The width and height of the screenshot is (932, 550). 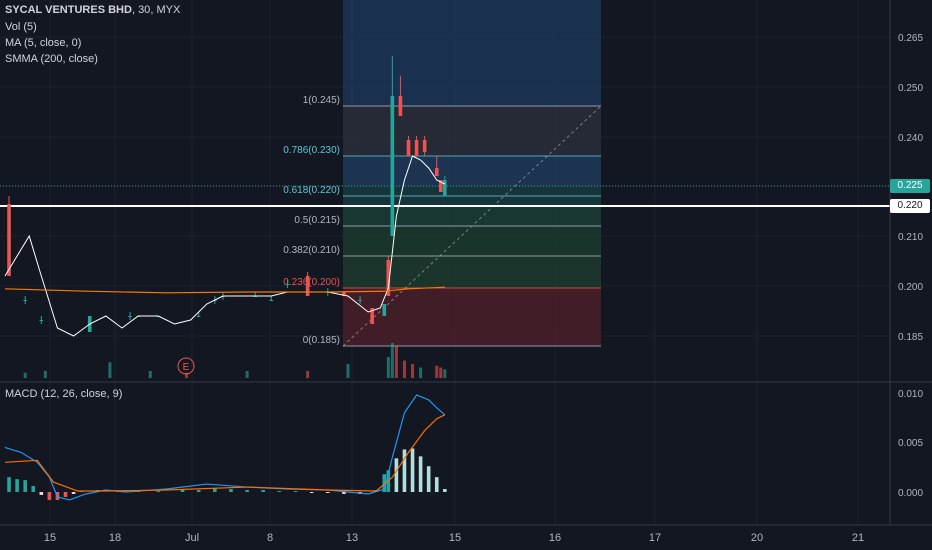 I want to click on time-tick-9: 21, so click(x=858, y=538).